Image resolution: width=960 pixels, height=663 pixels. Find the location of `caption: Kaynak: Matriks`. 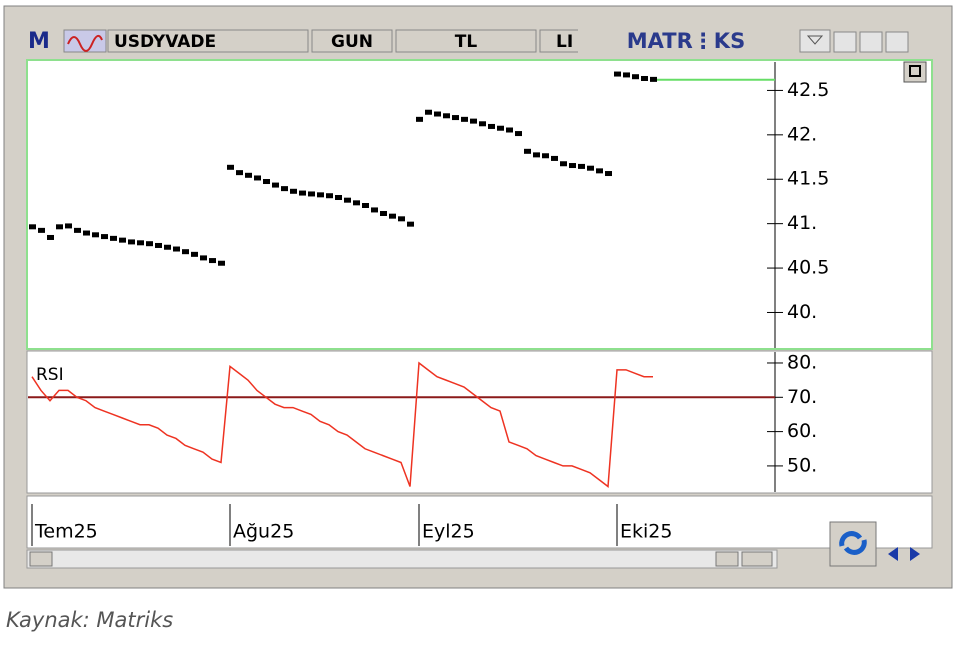

caption: Kaynak: Matriks is located at coordinates (89, 620).